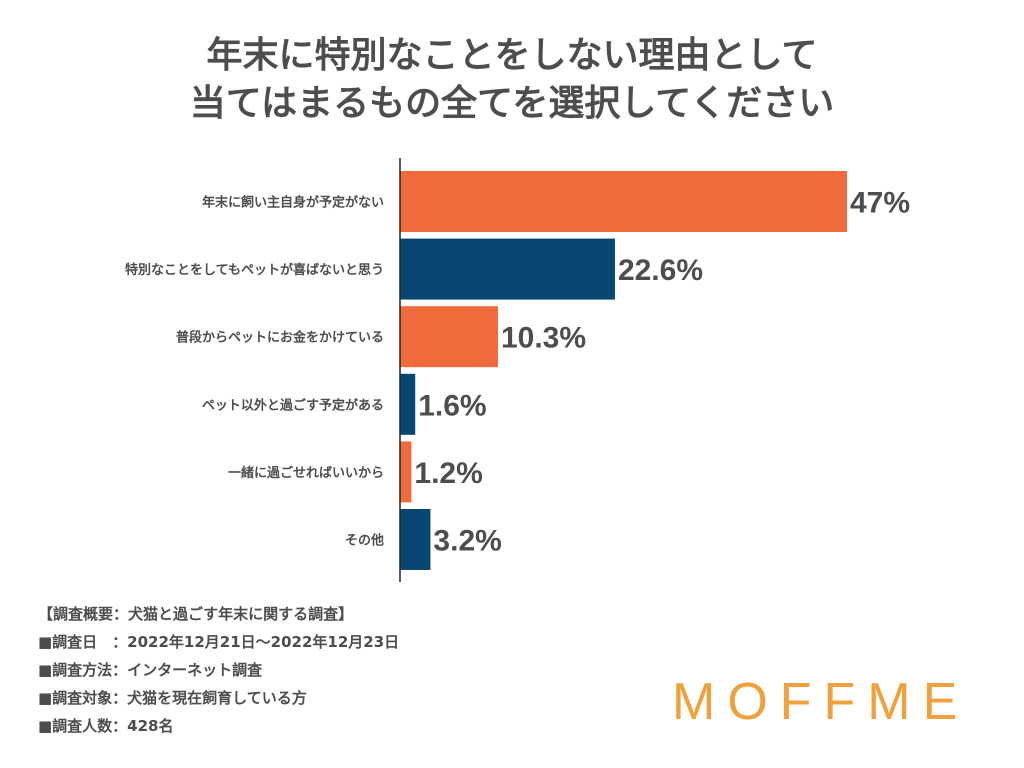 The width and height of the screenshot is (1024, 768). Describe the element at coordinates (196, 614) in the screenshot. I see `survey-heading: 【調査概要：犬猫と過ごす年末に関する調査】` at that location.